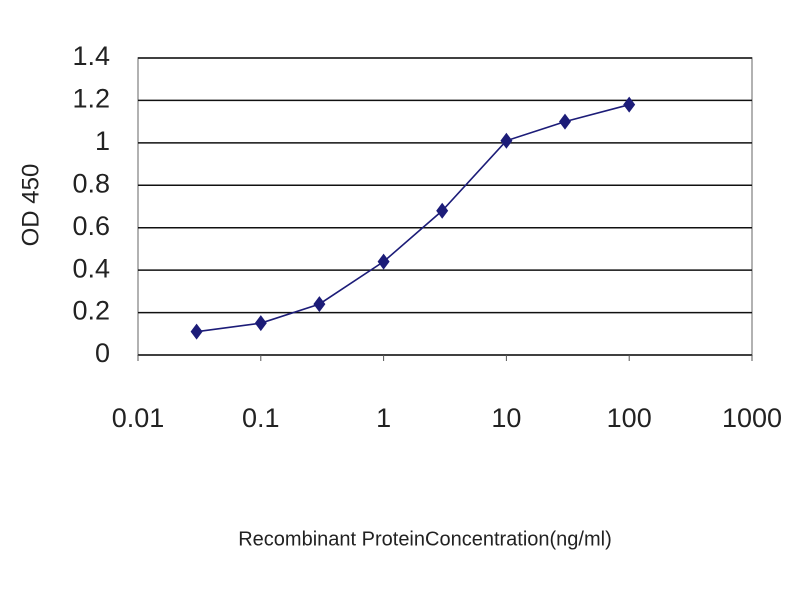 The width and height of the screenshot is (800, 600). I want to click on y-tick-label: 1.4, so click(91, 56).